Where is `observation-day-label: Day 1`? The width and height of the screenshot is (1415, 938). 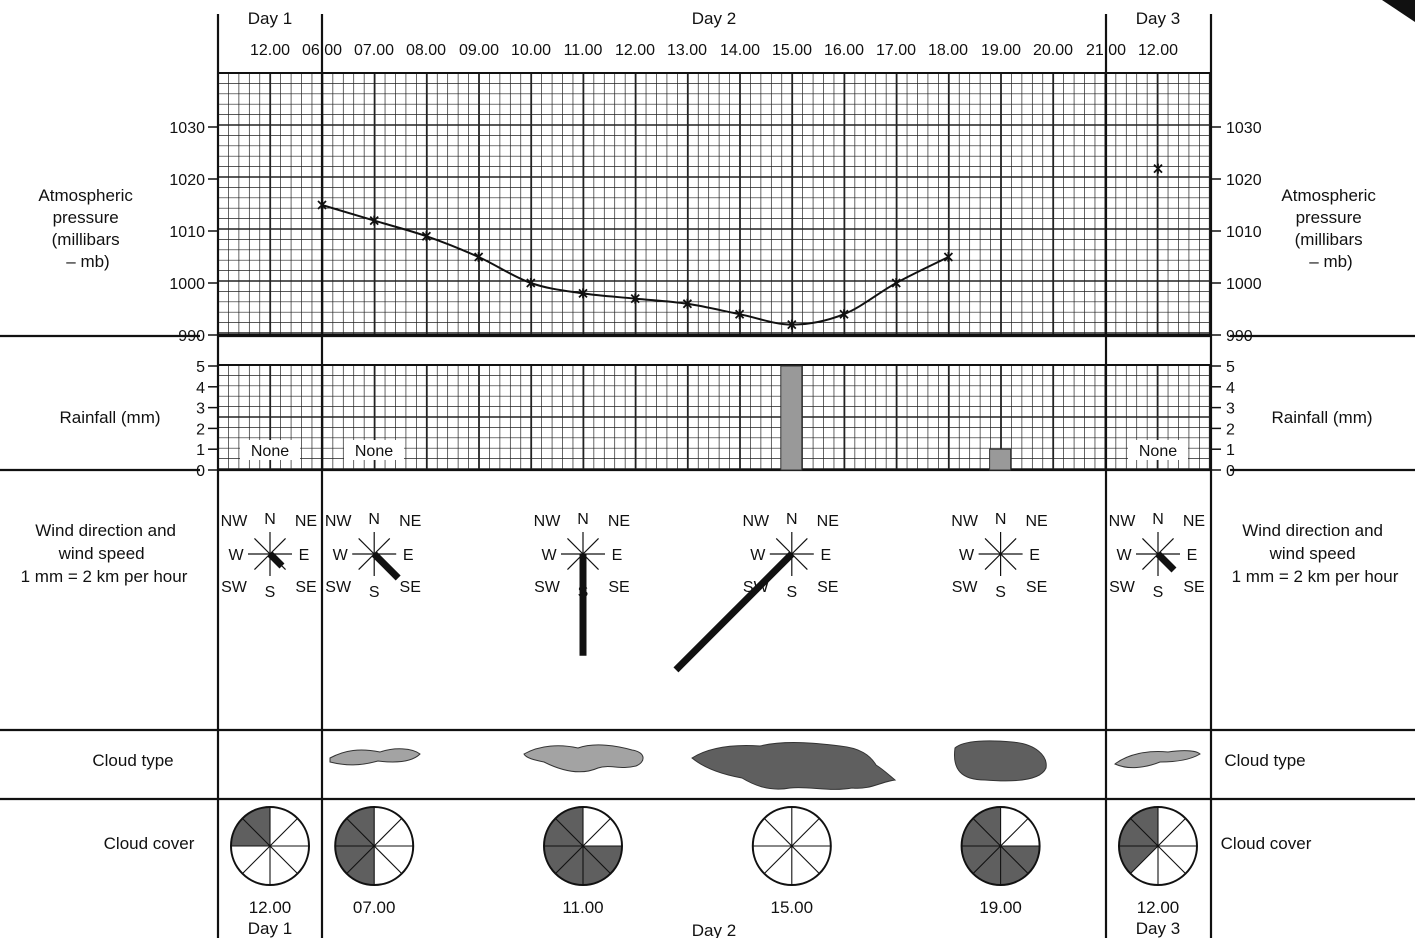 observation-day-label: Day 1 is located at coordinates (270, 928).